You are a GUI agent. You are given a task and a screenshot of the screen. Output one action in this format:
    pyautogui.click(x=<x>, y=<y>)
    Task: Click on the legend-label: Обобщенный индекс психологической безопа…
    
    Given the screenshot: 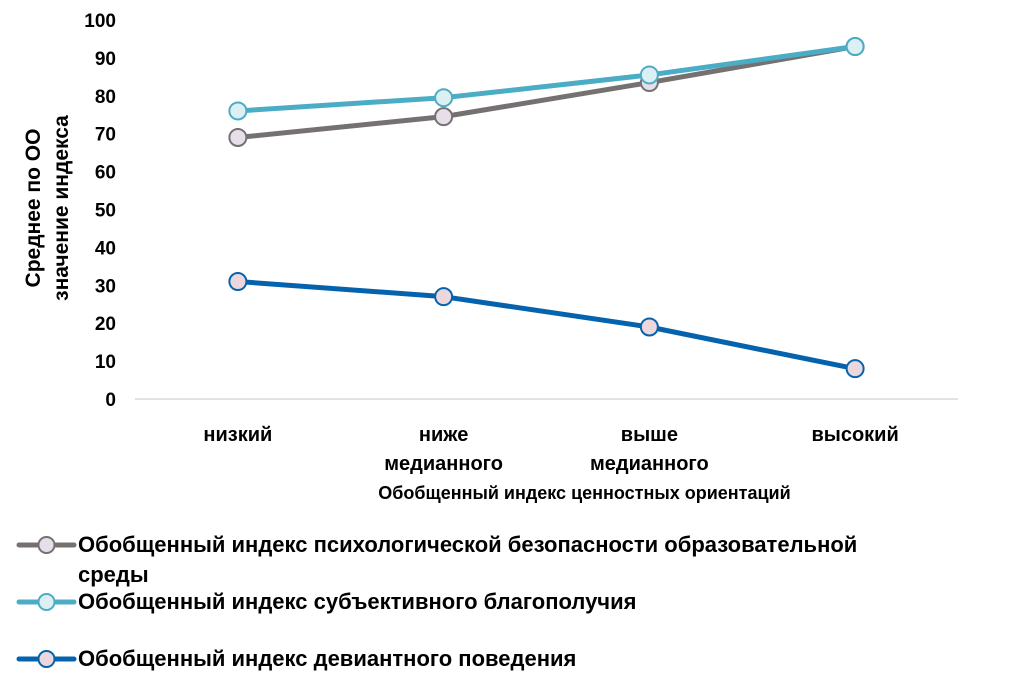 What is the action you would take?
    pyautogui.click(x=467, y=544)
    